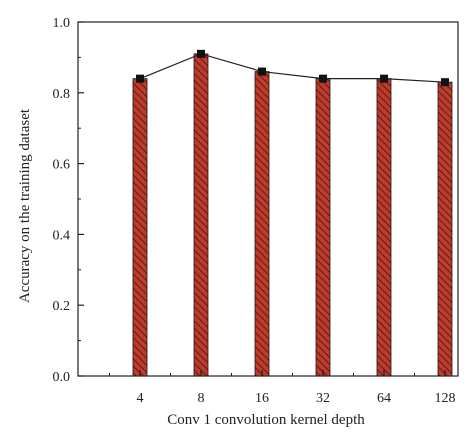  Describe the element at coordinates (62, 94) in the screenshot. I see `y-tick-label: 0.8` at that location.